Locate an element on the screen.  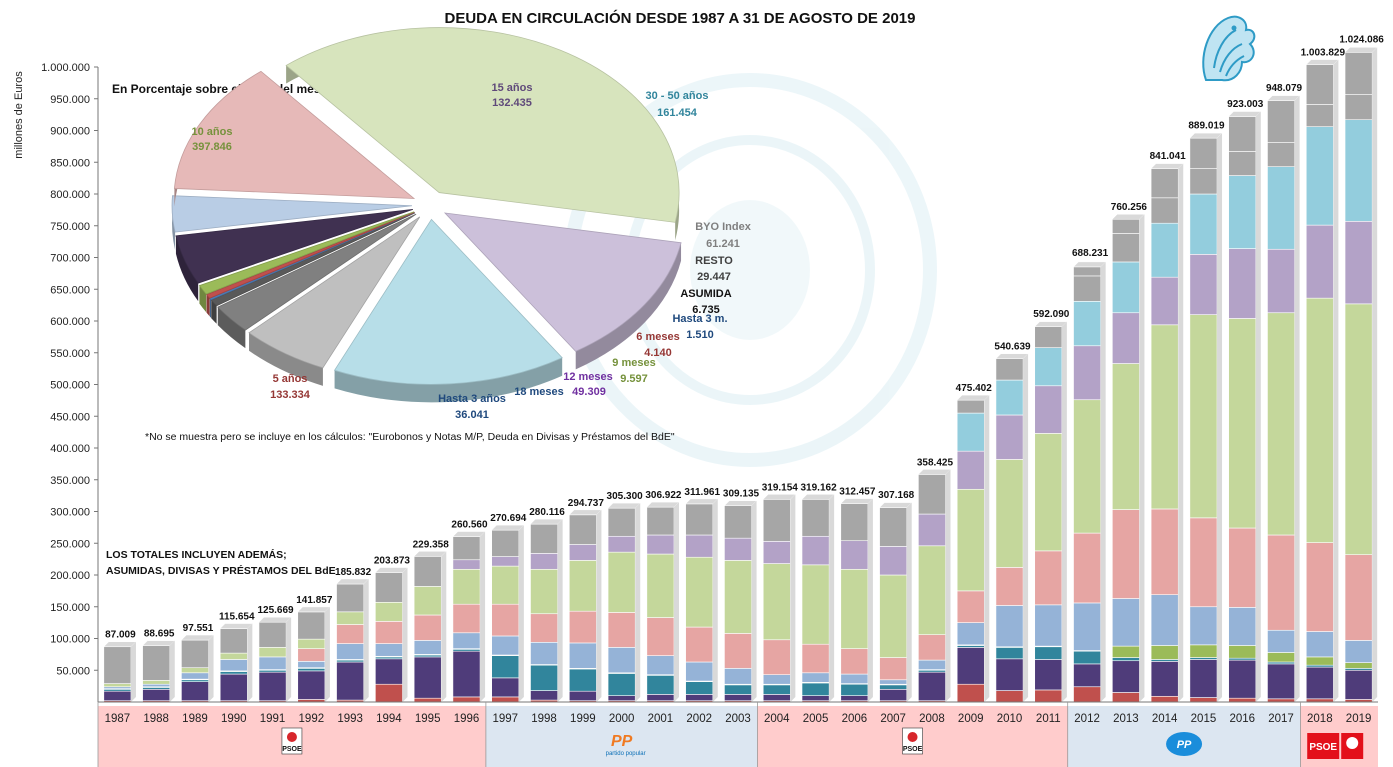
x-tick-label: 1987 is located at coordinates (118, 719).